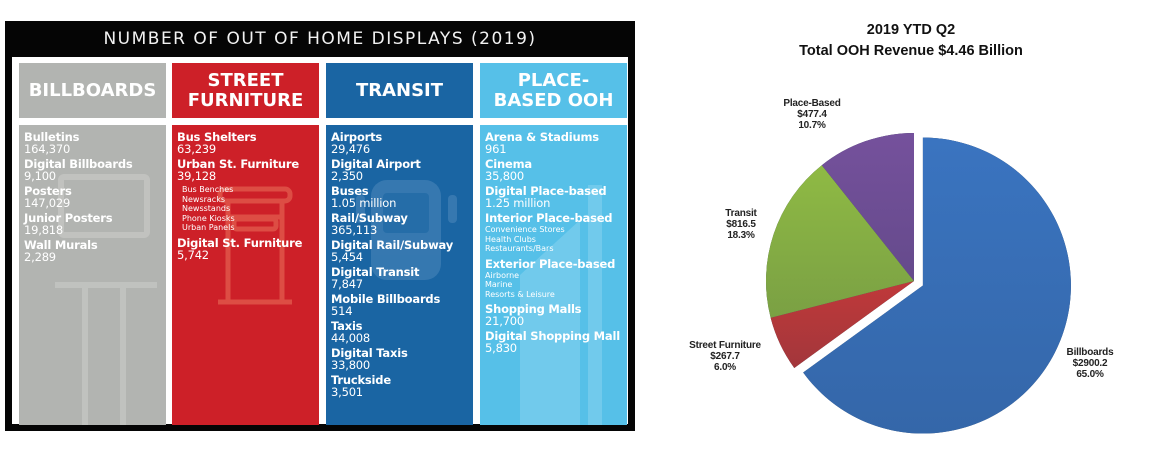 The width and height of the screenshot is (1162, 451). I want to click on item-value: 1.25 million, so click(518, 203).